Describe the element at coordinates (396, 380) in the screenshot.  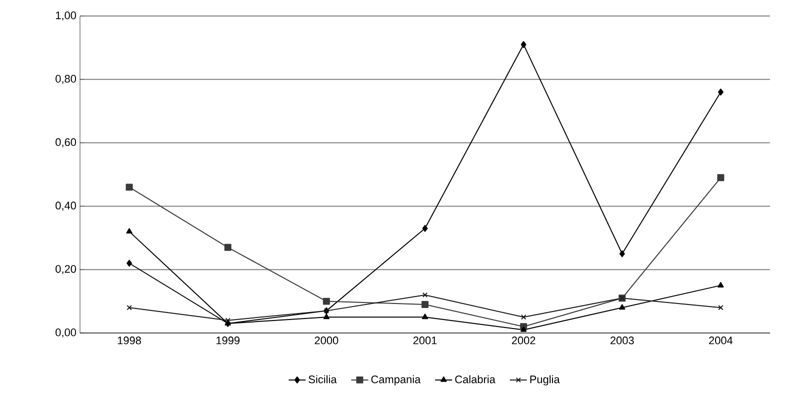
I see `legend-label: Campania` at that location.